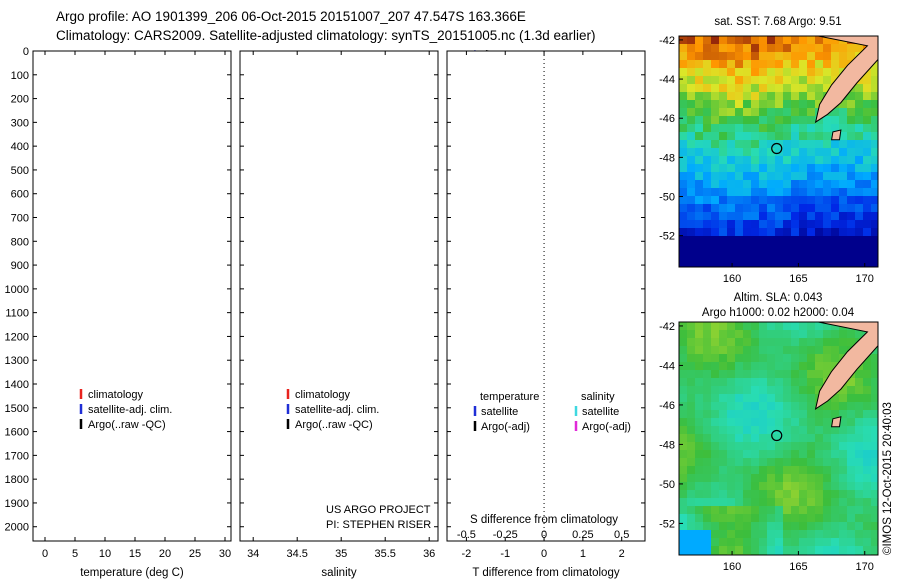 The height and width of the screenshot is (580, 900). What do you see at coordinates (778, 438) in the screenshot?
I see `sla-map-frame` at bounding box center [778, 438].